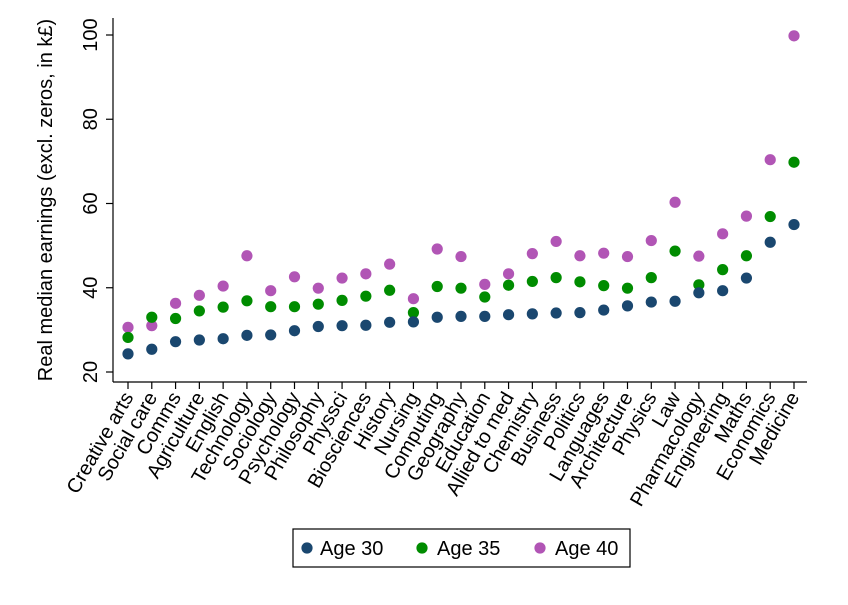  I want to click on y-tick-label: 80, so click(91, 119).